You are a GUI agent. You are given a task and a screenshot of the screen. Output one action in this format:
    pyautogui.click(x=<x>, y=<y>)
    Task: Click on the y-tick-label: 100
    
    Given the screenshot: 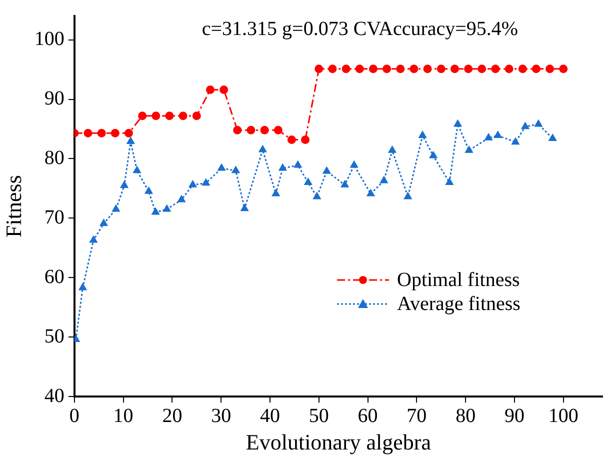 What is the action you would take?
    pyautogui.click(x=49, y=39)
    